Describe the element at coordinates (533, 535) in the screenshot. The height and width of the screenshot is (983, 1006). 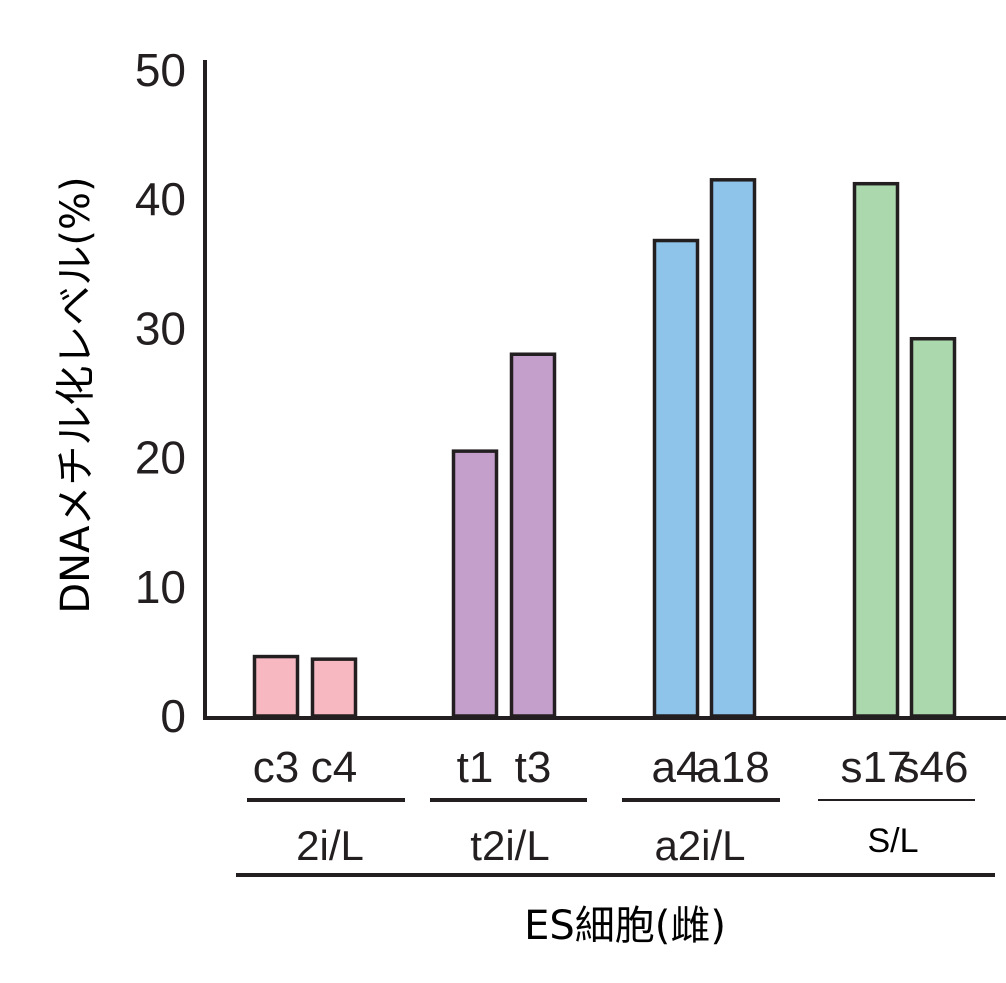
I see `bar-t3` at that location.